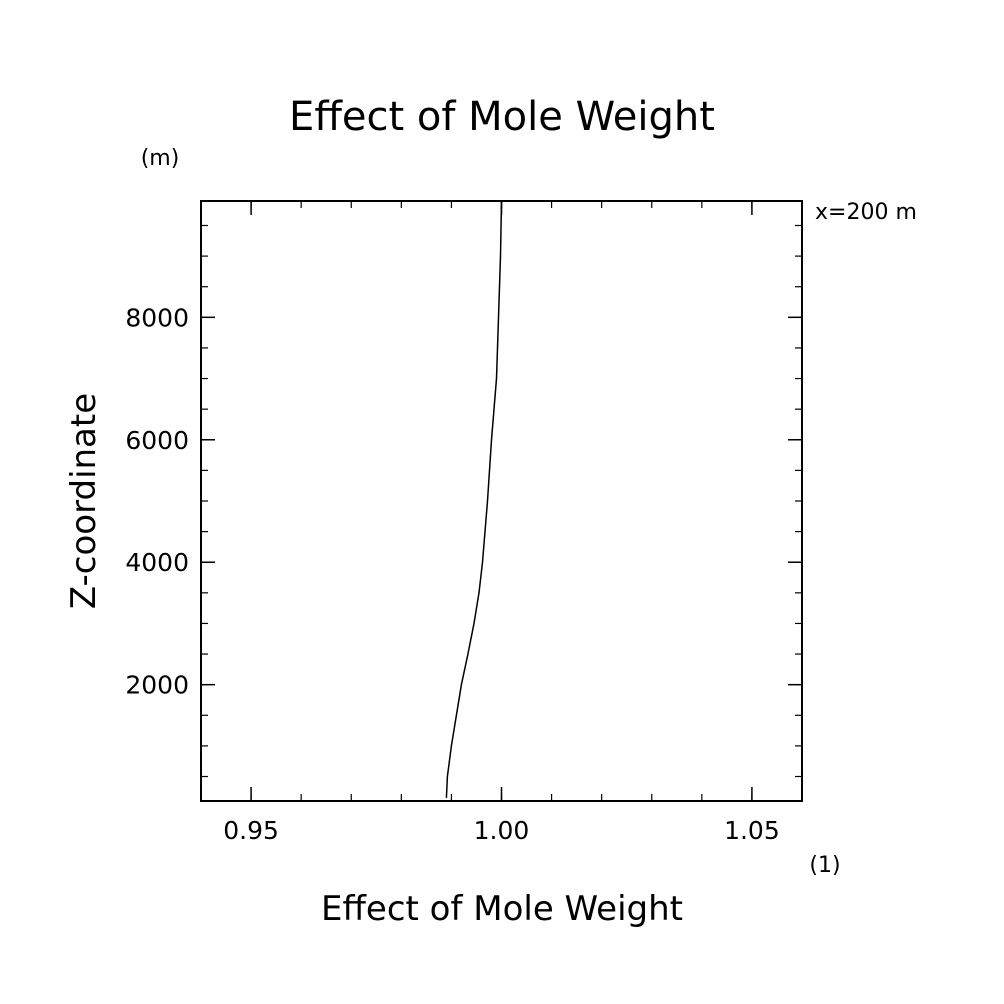 The image size is (1004, 1004). Describe the element at coordinates (251, 830) in the screenshot. I see `x-tick-label: 0.95` at that location.